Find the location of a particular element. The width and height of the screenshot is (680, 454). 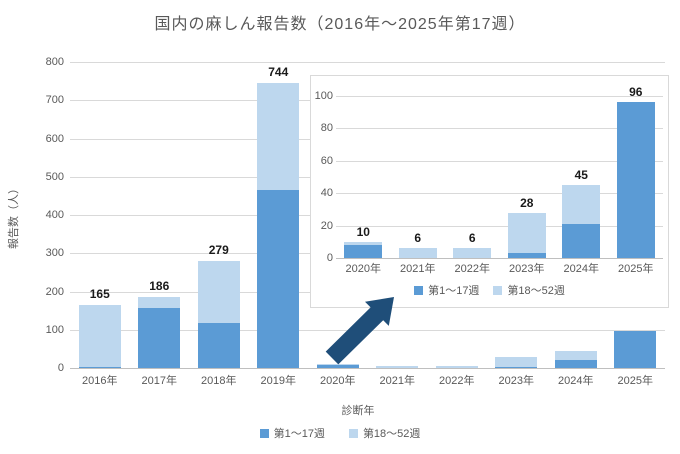

y-tick-label: 200 is located at coordinates (54, 291).